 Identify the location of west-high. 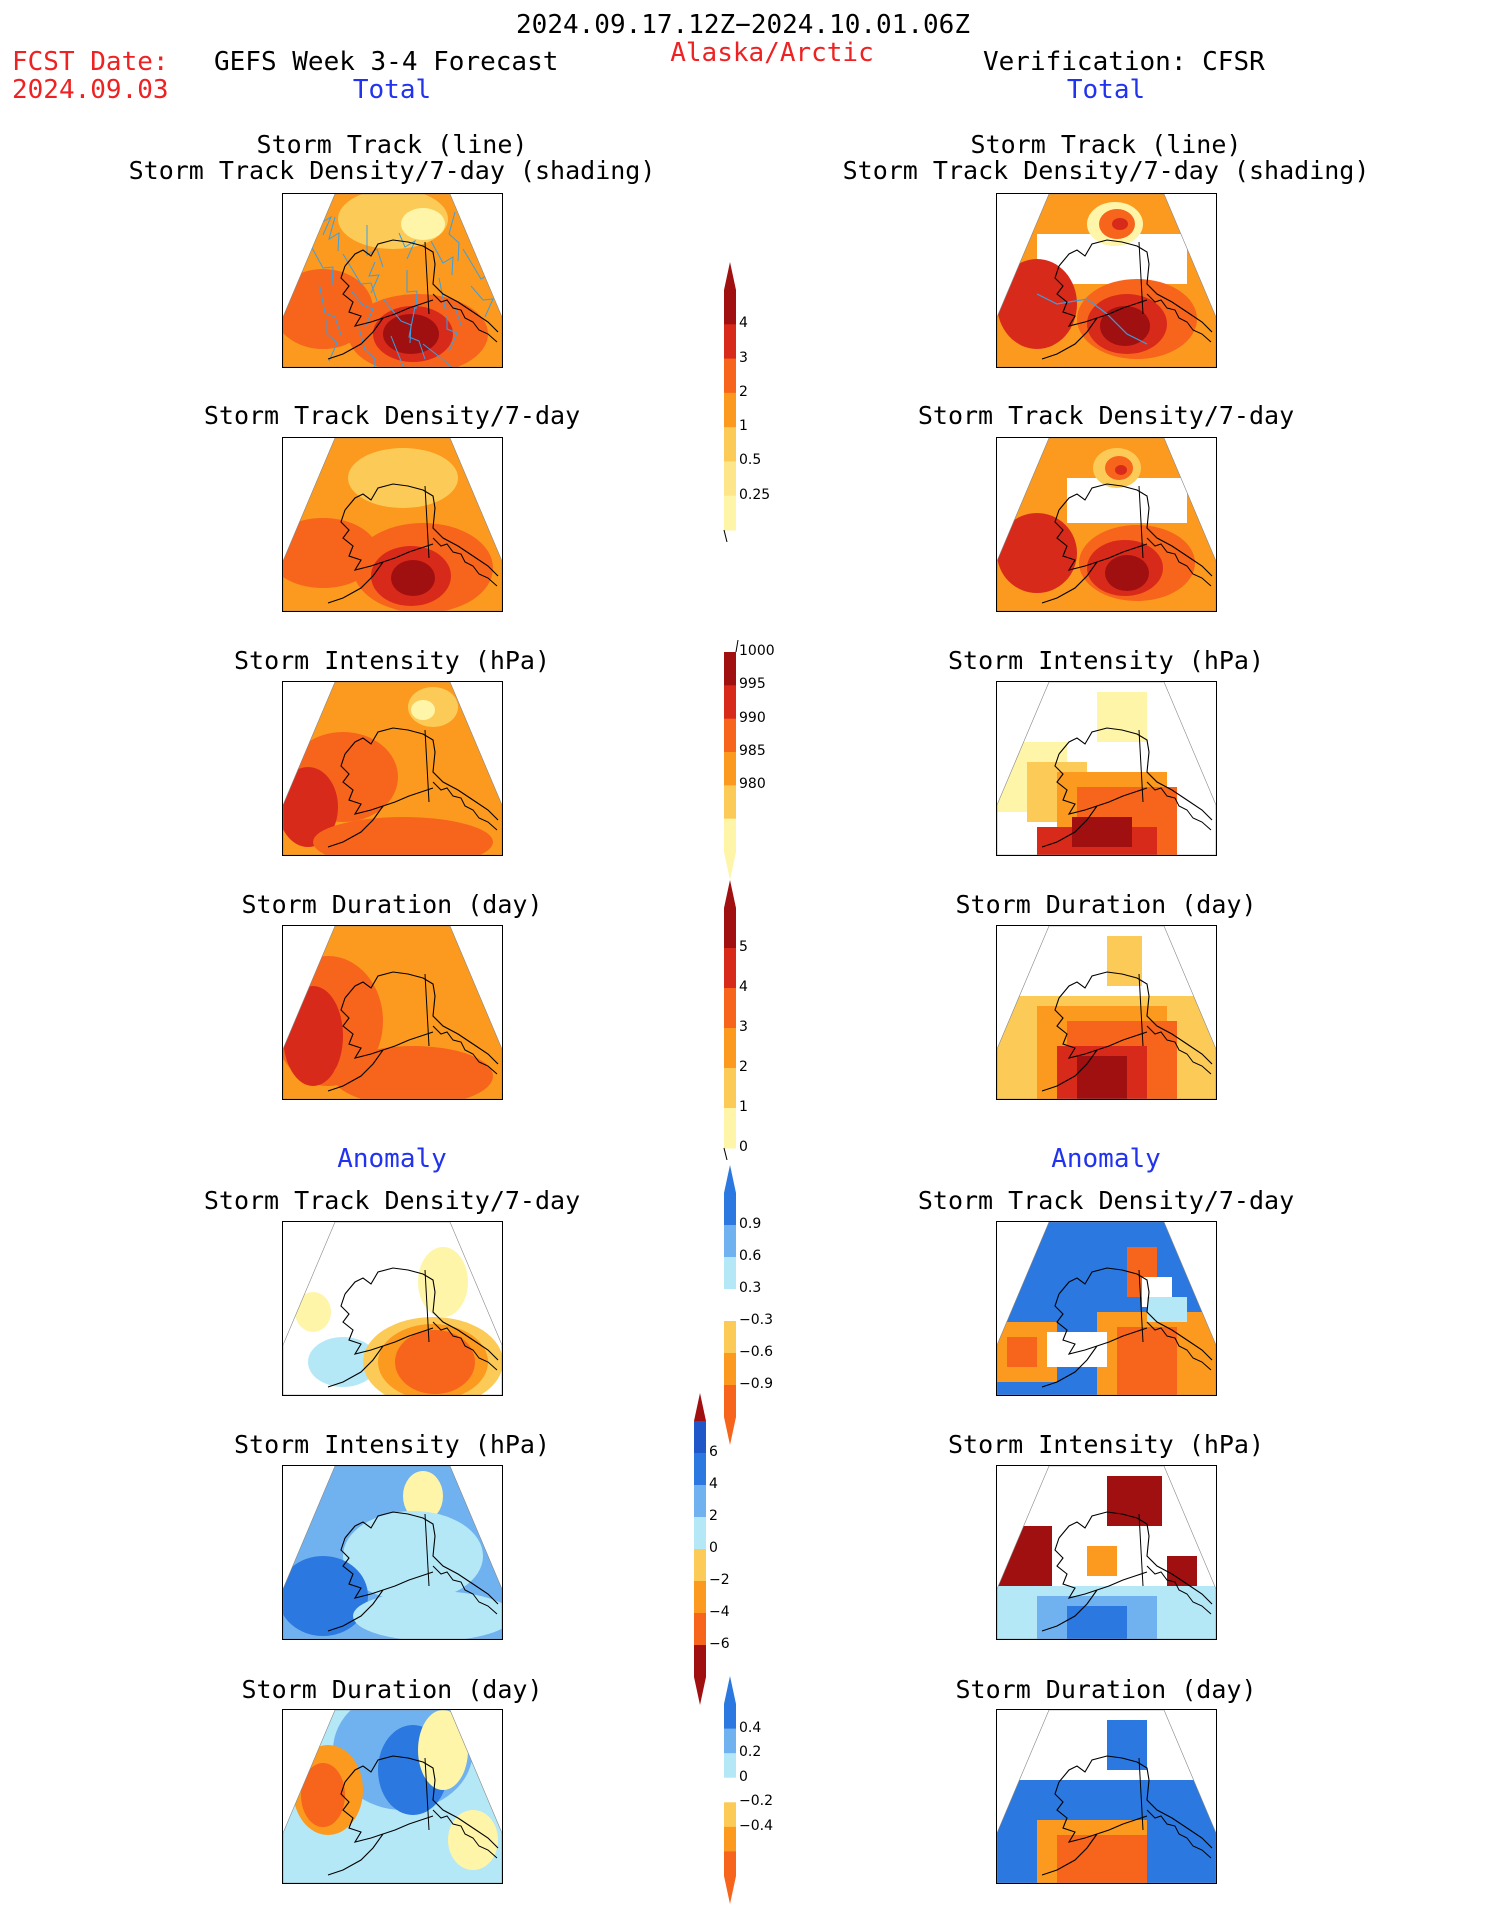
(1037, 553).